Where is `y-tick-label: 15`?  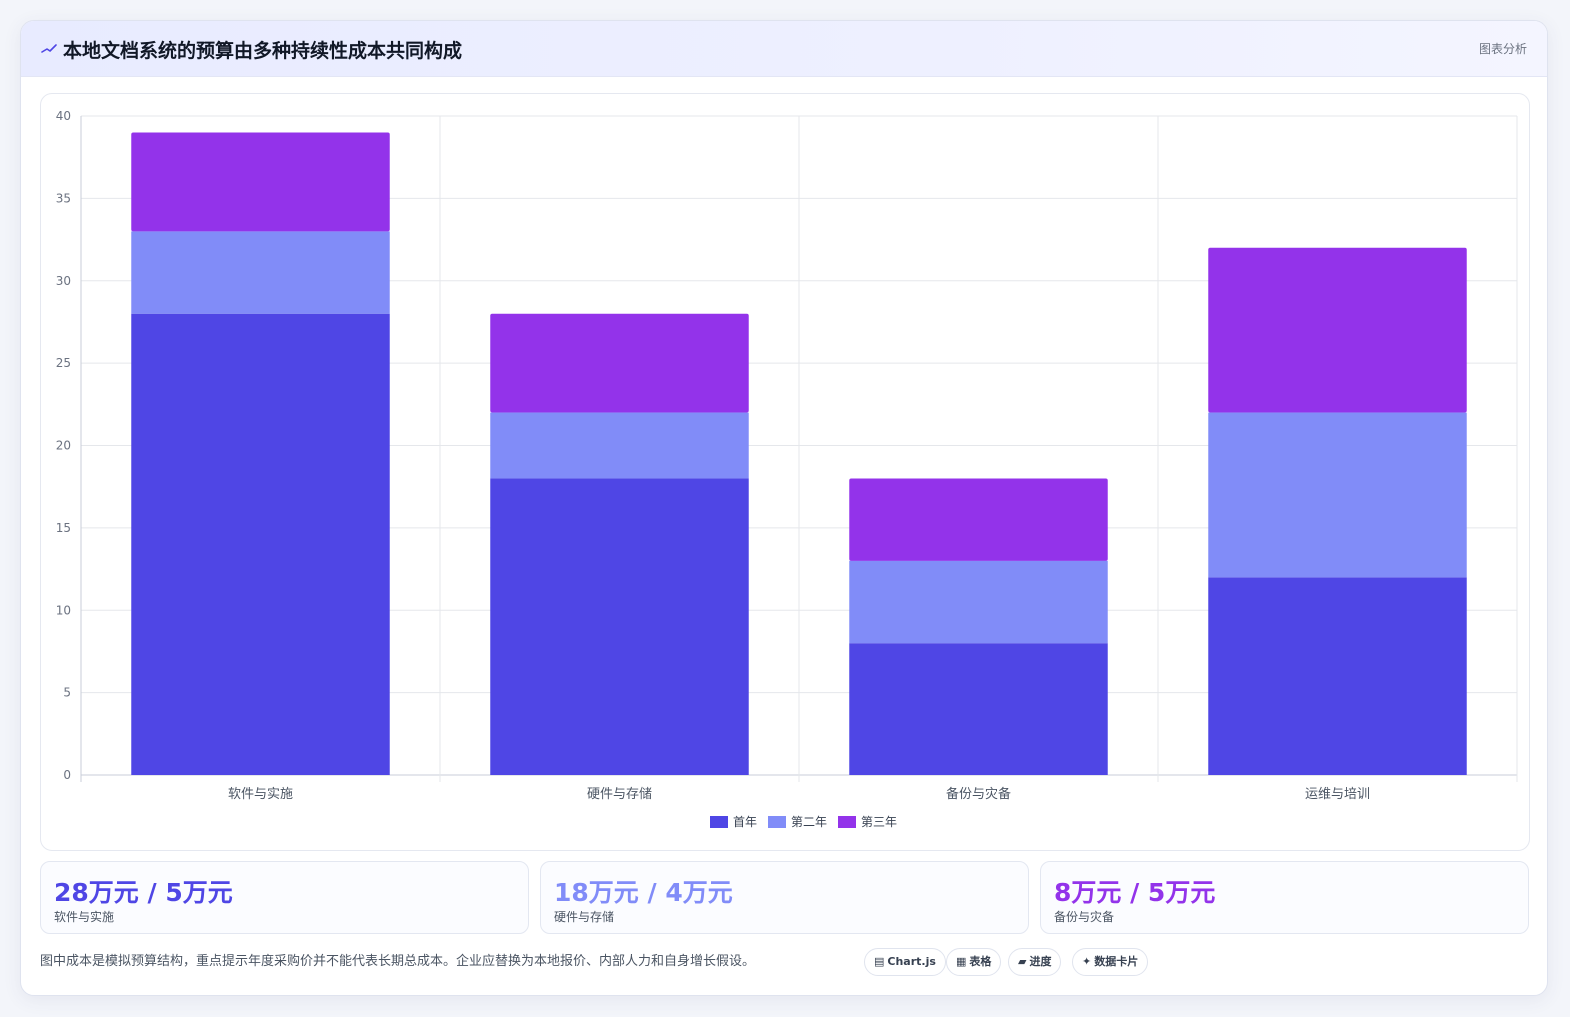 y-tick-label: 15 is located at coordinates (63, 528).